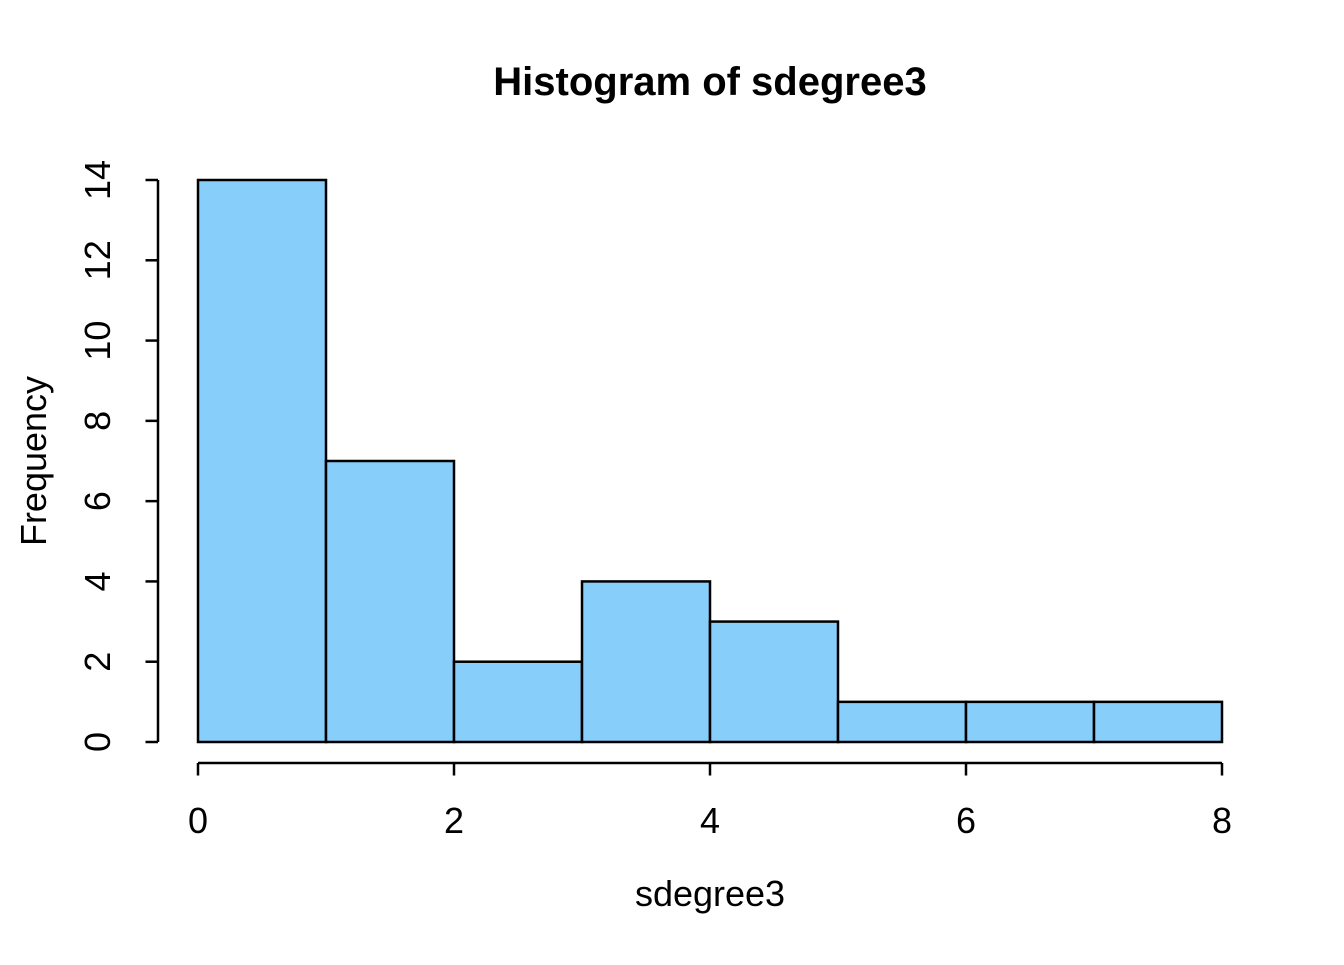 The width and height of the screenshot is (1344, 965). Describe the element at coordinates (97, 501) in the screenshot. I see `y-tick-label: 6` at that location.